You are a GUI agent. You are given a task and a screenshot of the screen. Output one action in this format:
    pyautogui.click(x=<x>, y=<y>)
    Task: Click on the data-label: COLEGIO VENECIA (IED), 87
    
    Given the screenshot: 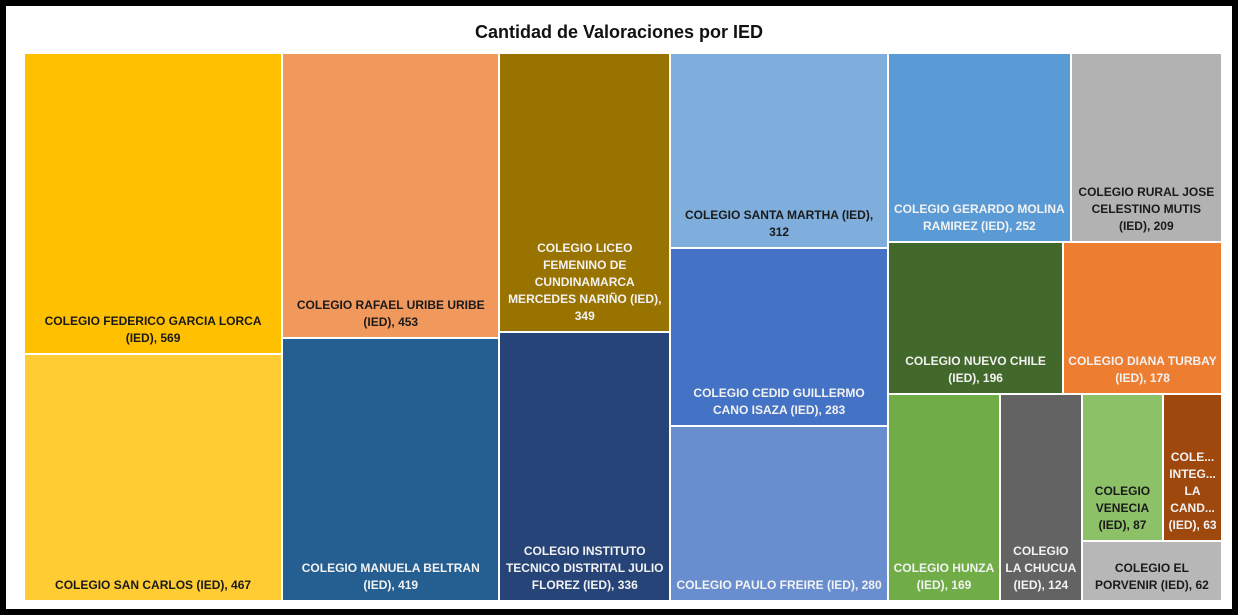 What is the action you would take?
    pyautogui.click(x=1122, y=507)
    